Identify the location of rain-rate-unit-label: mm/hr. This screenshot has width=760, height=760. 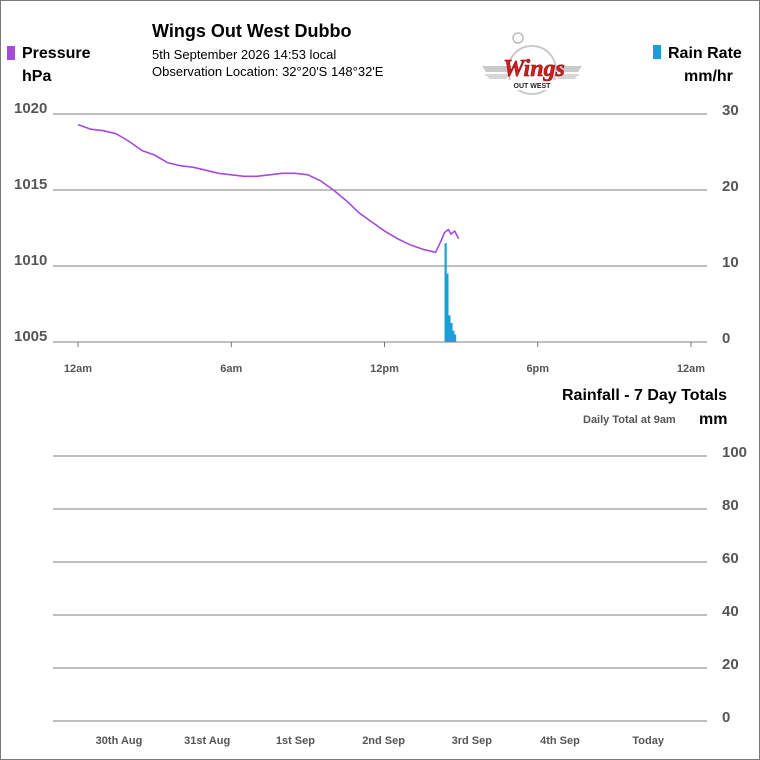
(708, 76).